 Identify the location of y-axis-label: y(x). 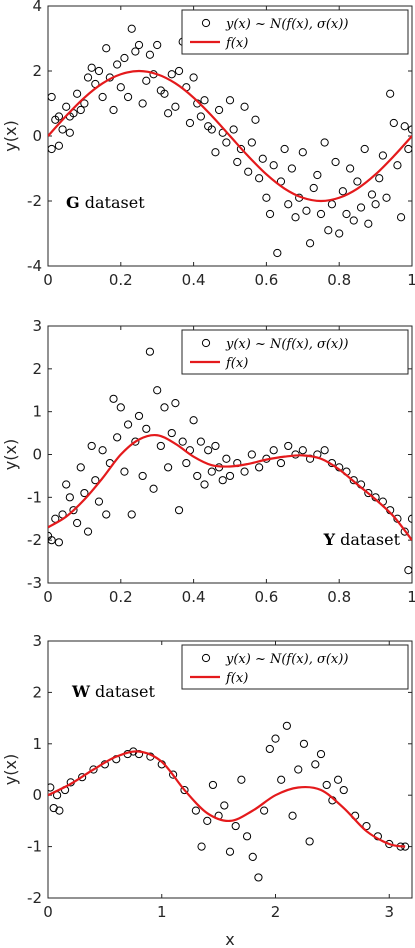
(10, 769).